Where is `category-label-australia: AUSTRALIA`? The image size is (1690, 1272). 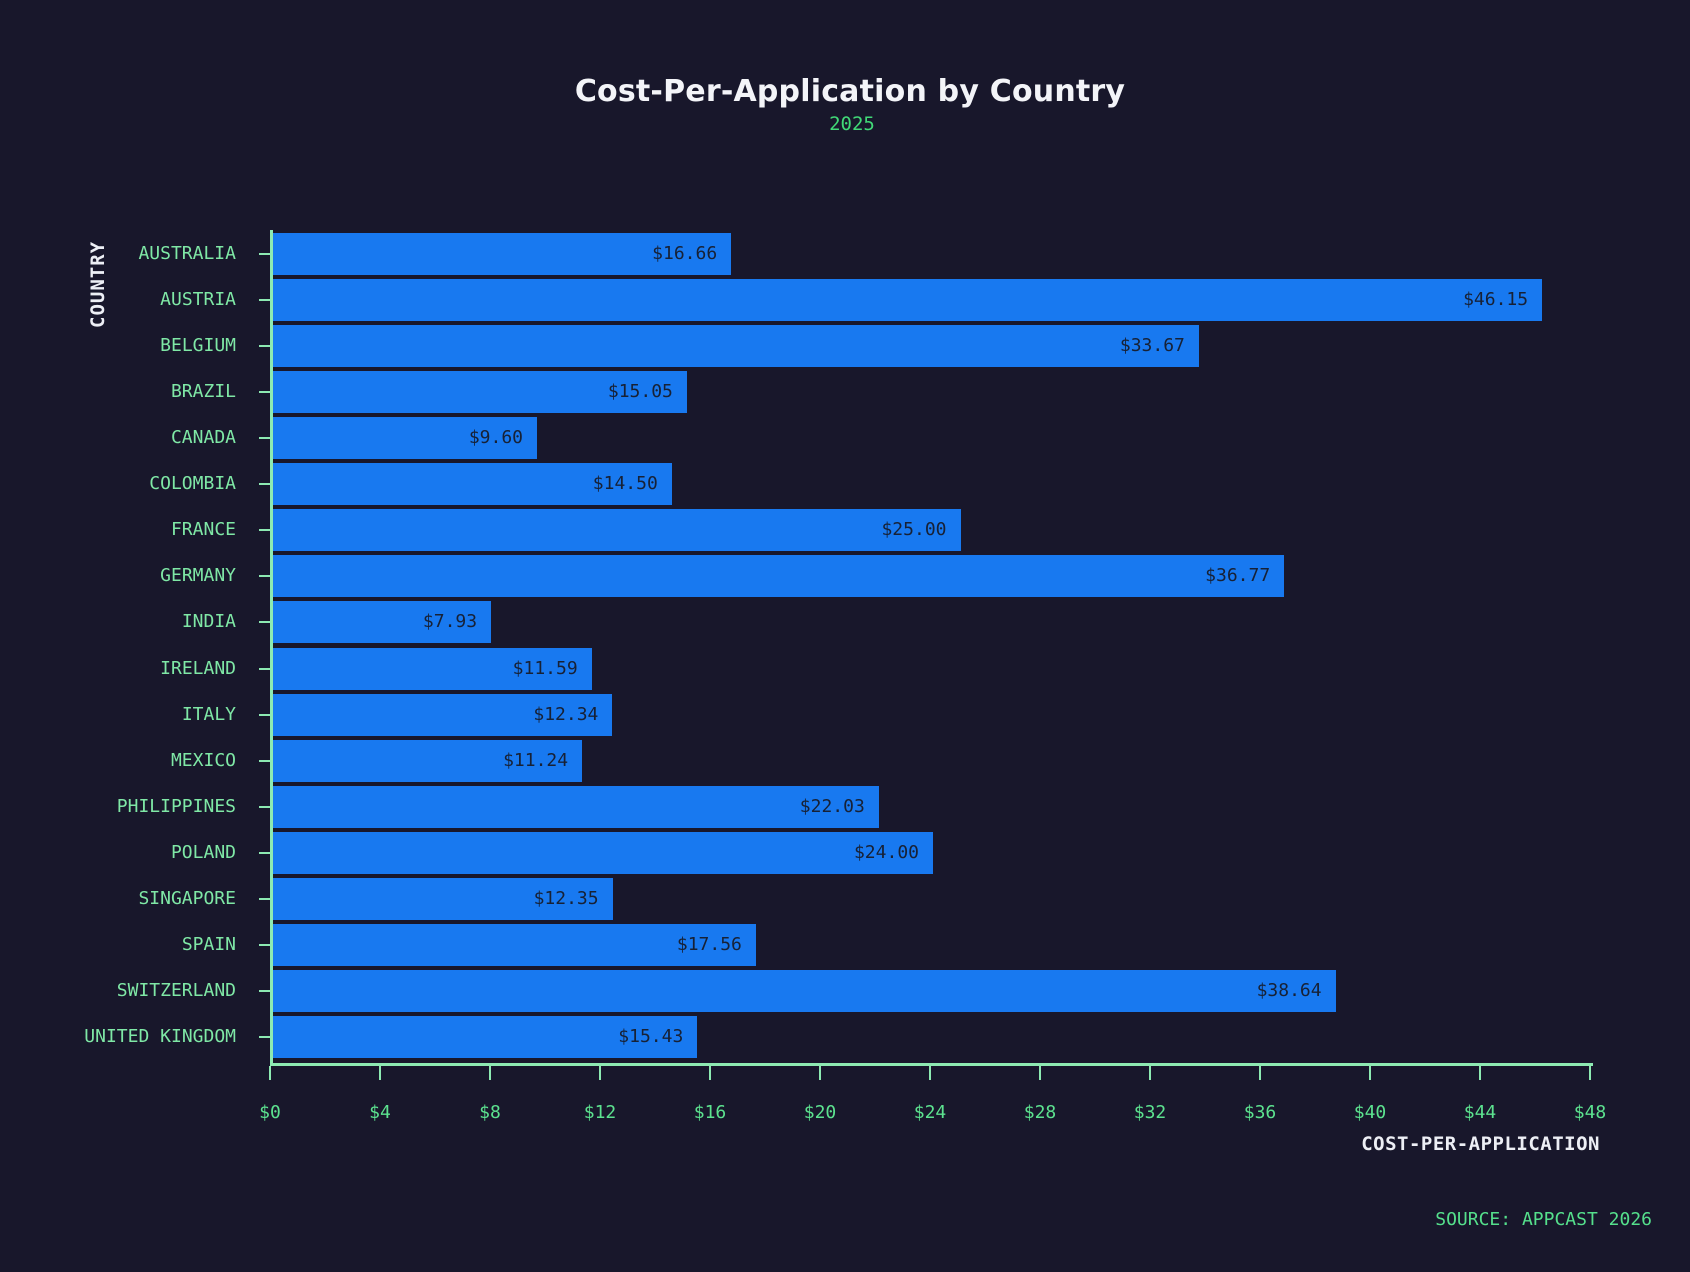
category-label-australia: AUSTRALIA is located at coordinates (187, 253).